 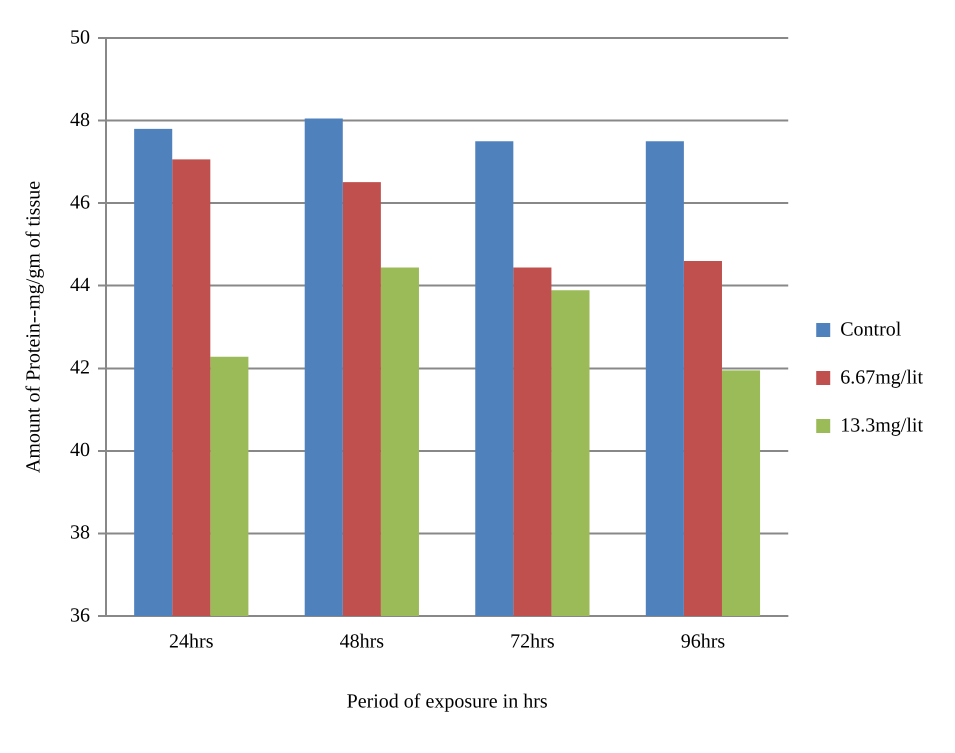 What do you see at coordinates (80, 450) in the screenshot?
I see `y-tick-label: 40` at bounding box center [80, 450].